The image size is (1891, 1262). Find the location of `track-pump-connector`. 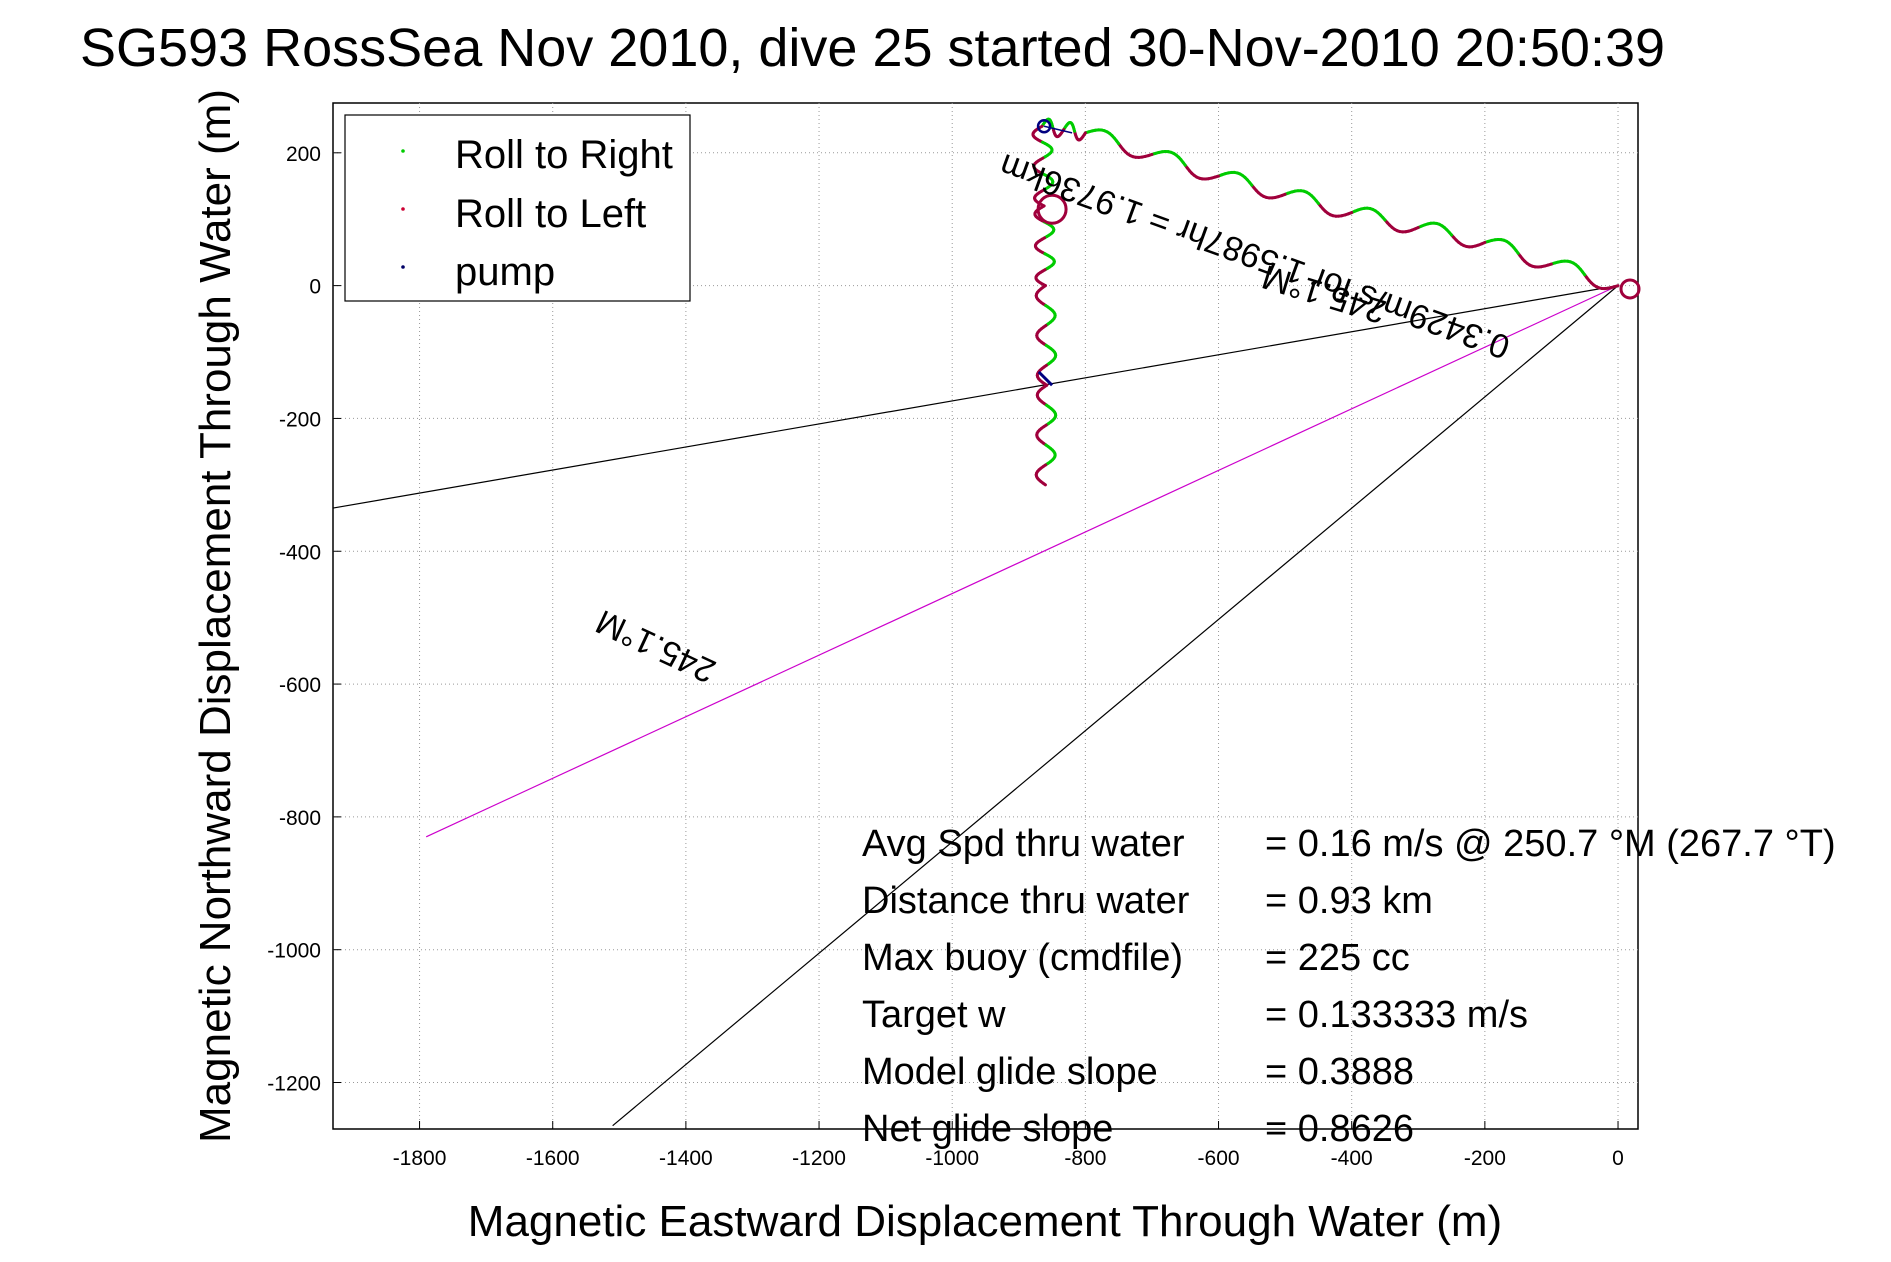

track-pump-connector is located at coordinates (1058, 129).